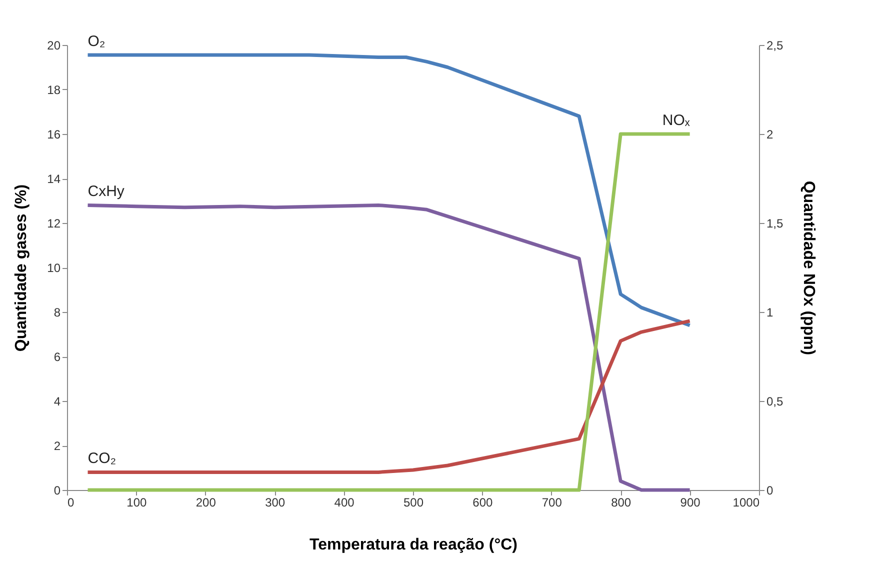 This screenshot has height=577, width=884. What do you see at coordinates (809, 268) in the screenshot?
I see `y2-axis-title: Quantidade NOx (ppm)` at bounding box center [809, 268].